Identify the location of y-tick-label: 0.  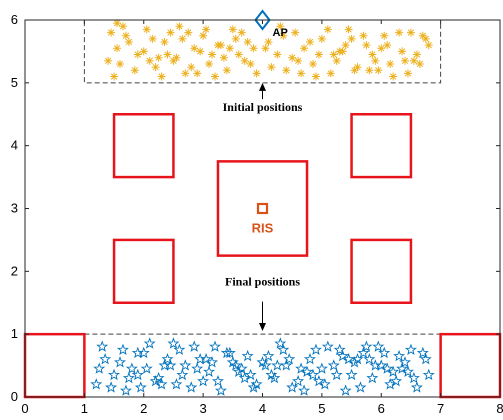
(14, 396).